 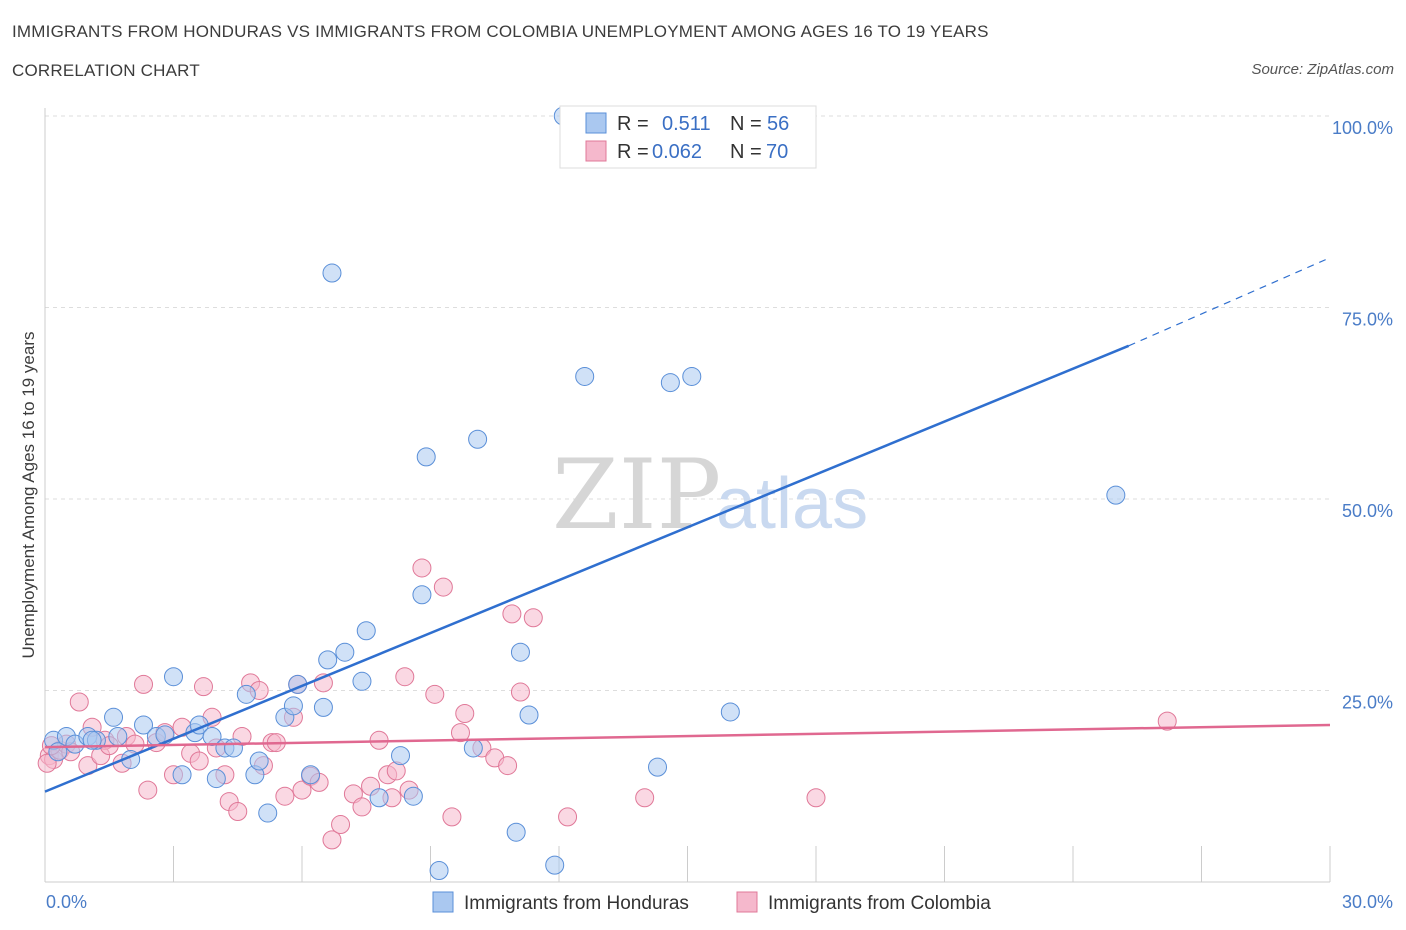 I want to click on y-axis-label: Unemployment Among Ages 16 to 19 years, so click(x=28, y=495).